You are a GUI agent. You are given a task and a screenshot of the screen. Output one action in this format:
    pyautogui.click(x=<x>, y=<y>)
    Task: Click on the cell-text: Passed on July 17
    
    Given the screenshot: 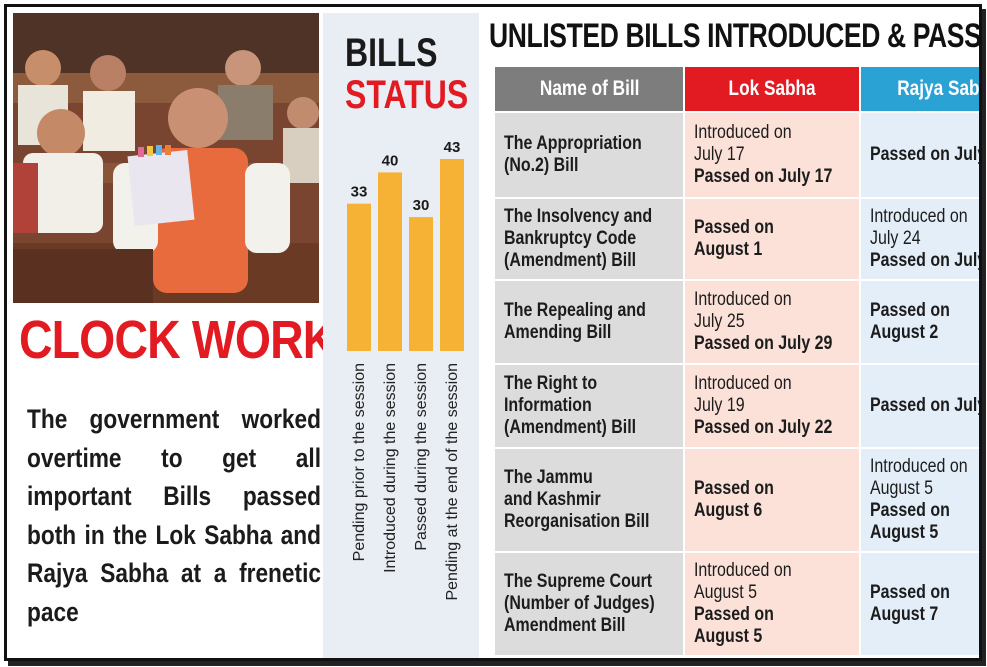 What is the action you would take?
    pyautogui.click(x=763, y=176)
    